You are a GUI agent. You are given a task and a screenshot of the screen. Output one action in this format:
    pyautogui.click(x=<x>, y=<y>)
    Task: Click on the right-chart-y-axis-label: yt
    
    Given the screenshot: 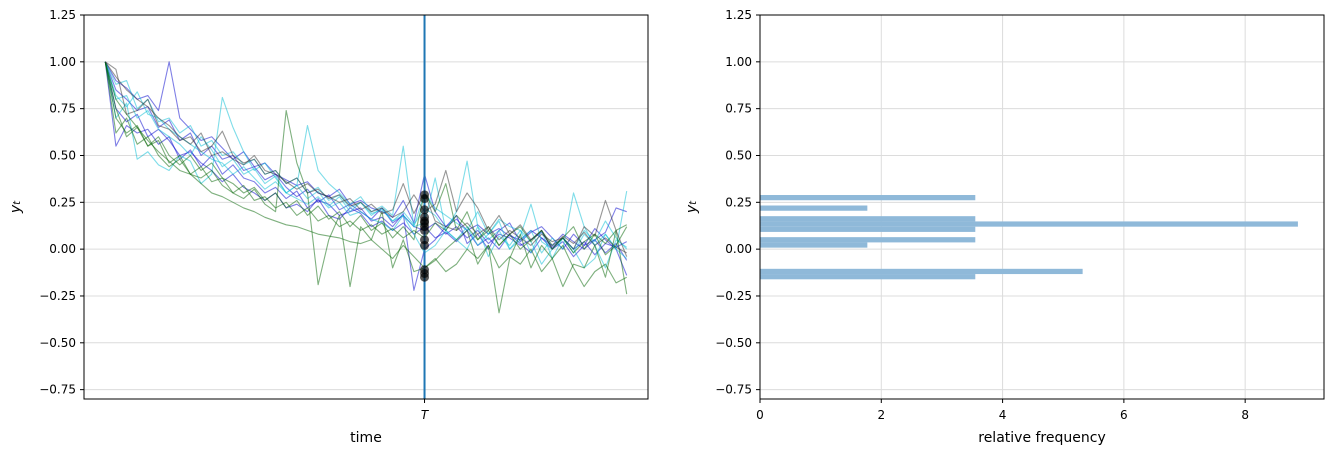 What is the action you would take?
    pyautogui.click(x=692, y=207)
    